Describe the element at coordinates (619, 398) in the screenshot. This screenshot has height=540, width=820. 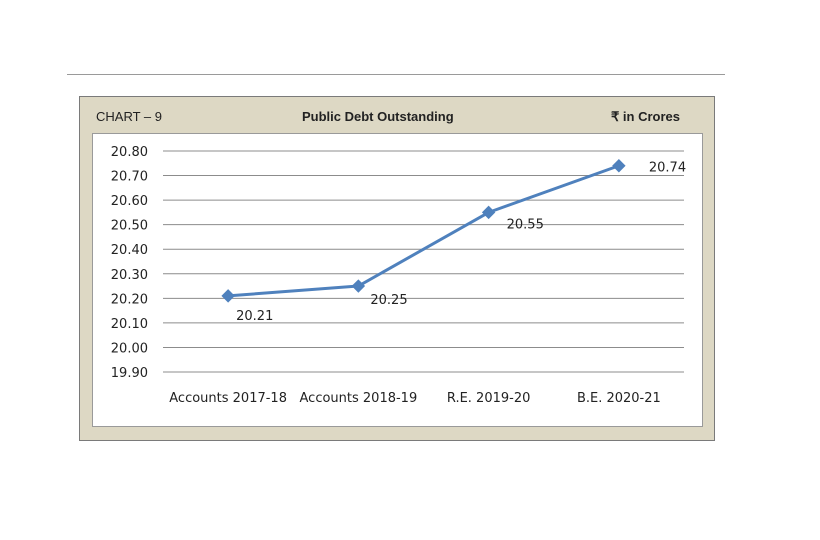
I see `x-category-label: B.E. 2020-21` at that location.